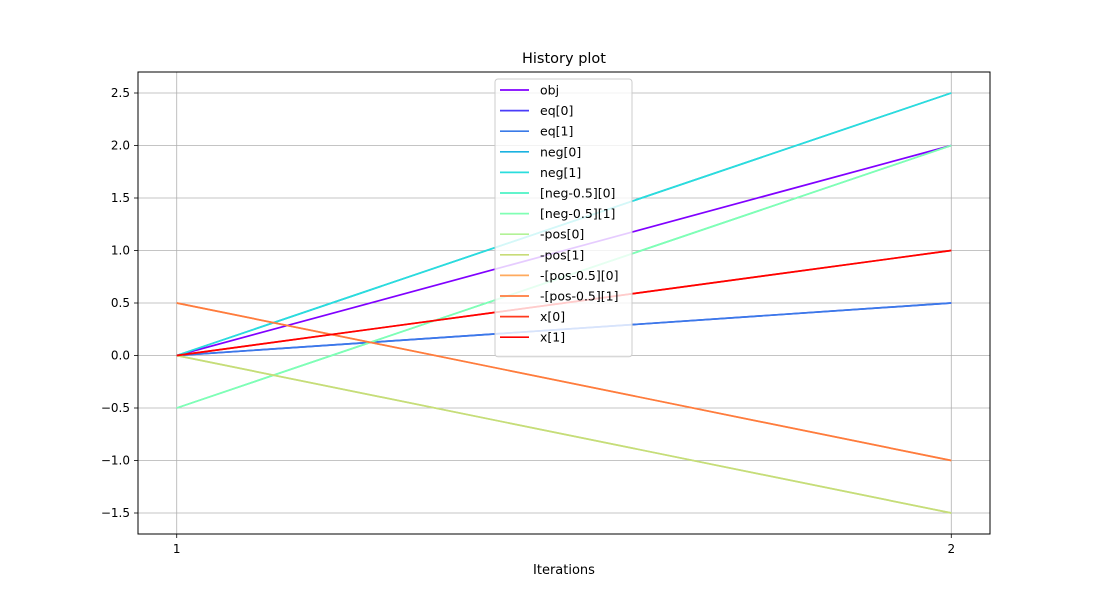  I want to click on legend-entry-label: x[1], so click(552, 337).